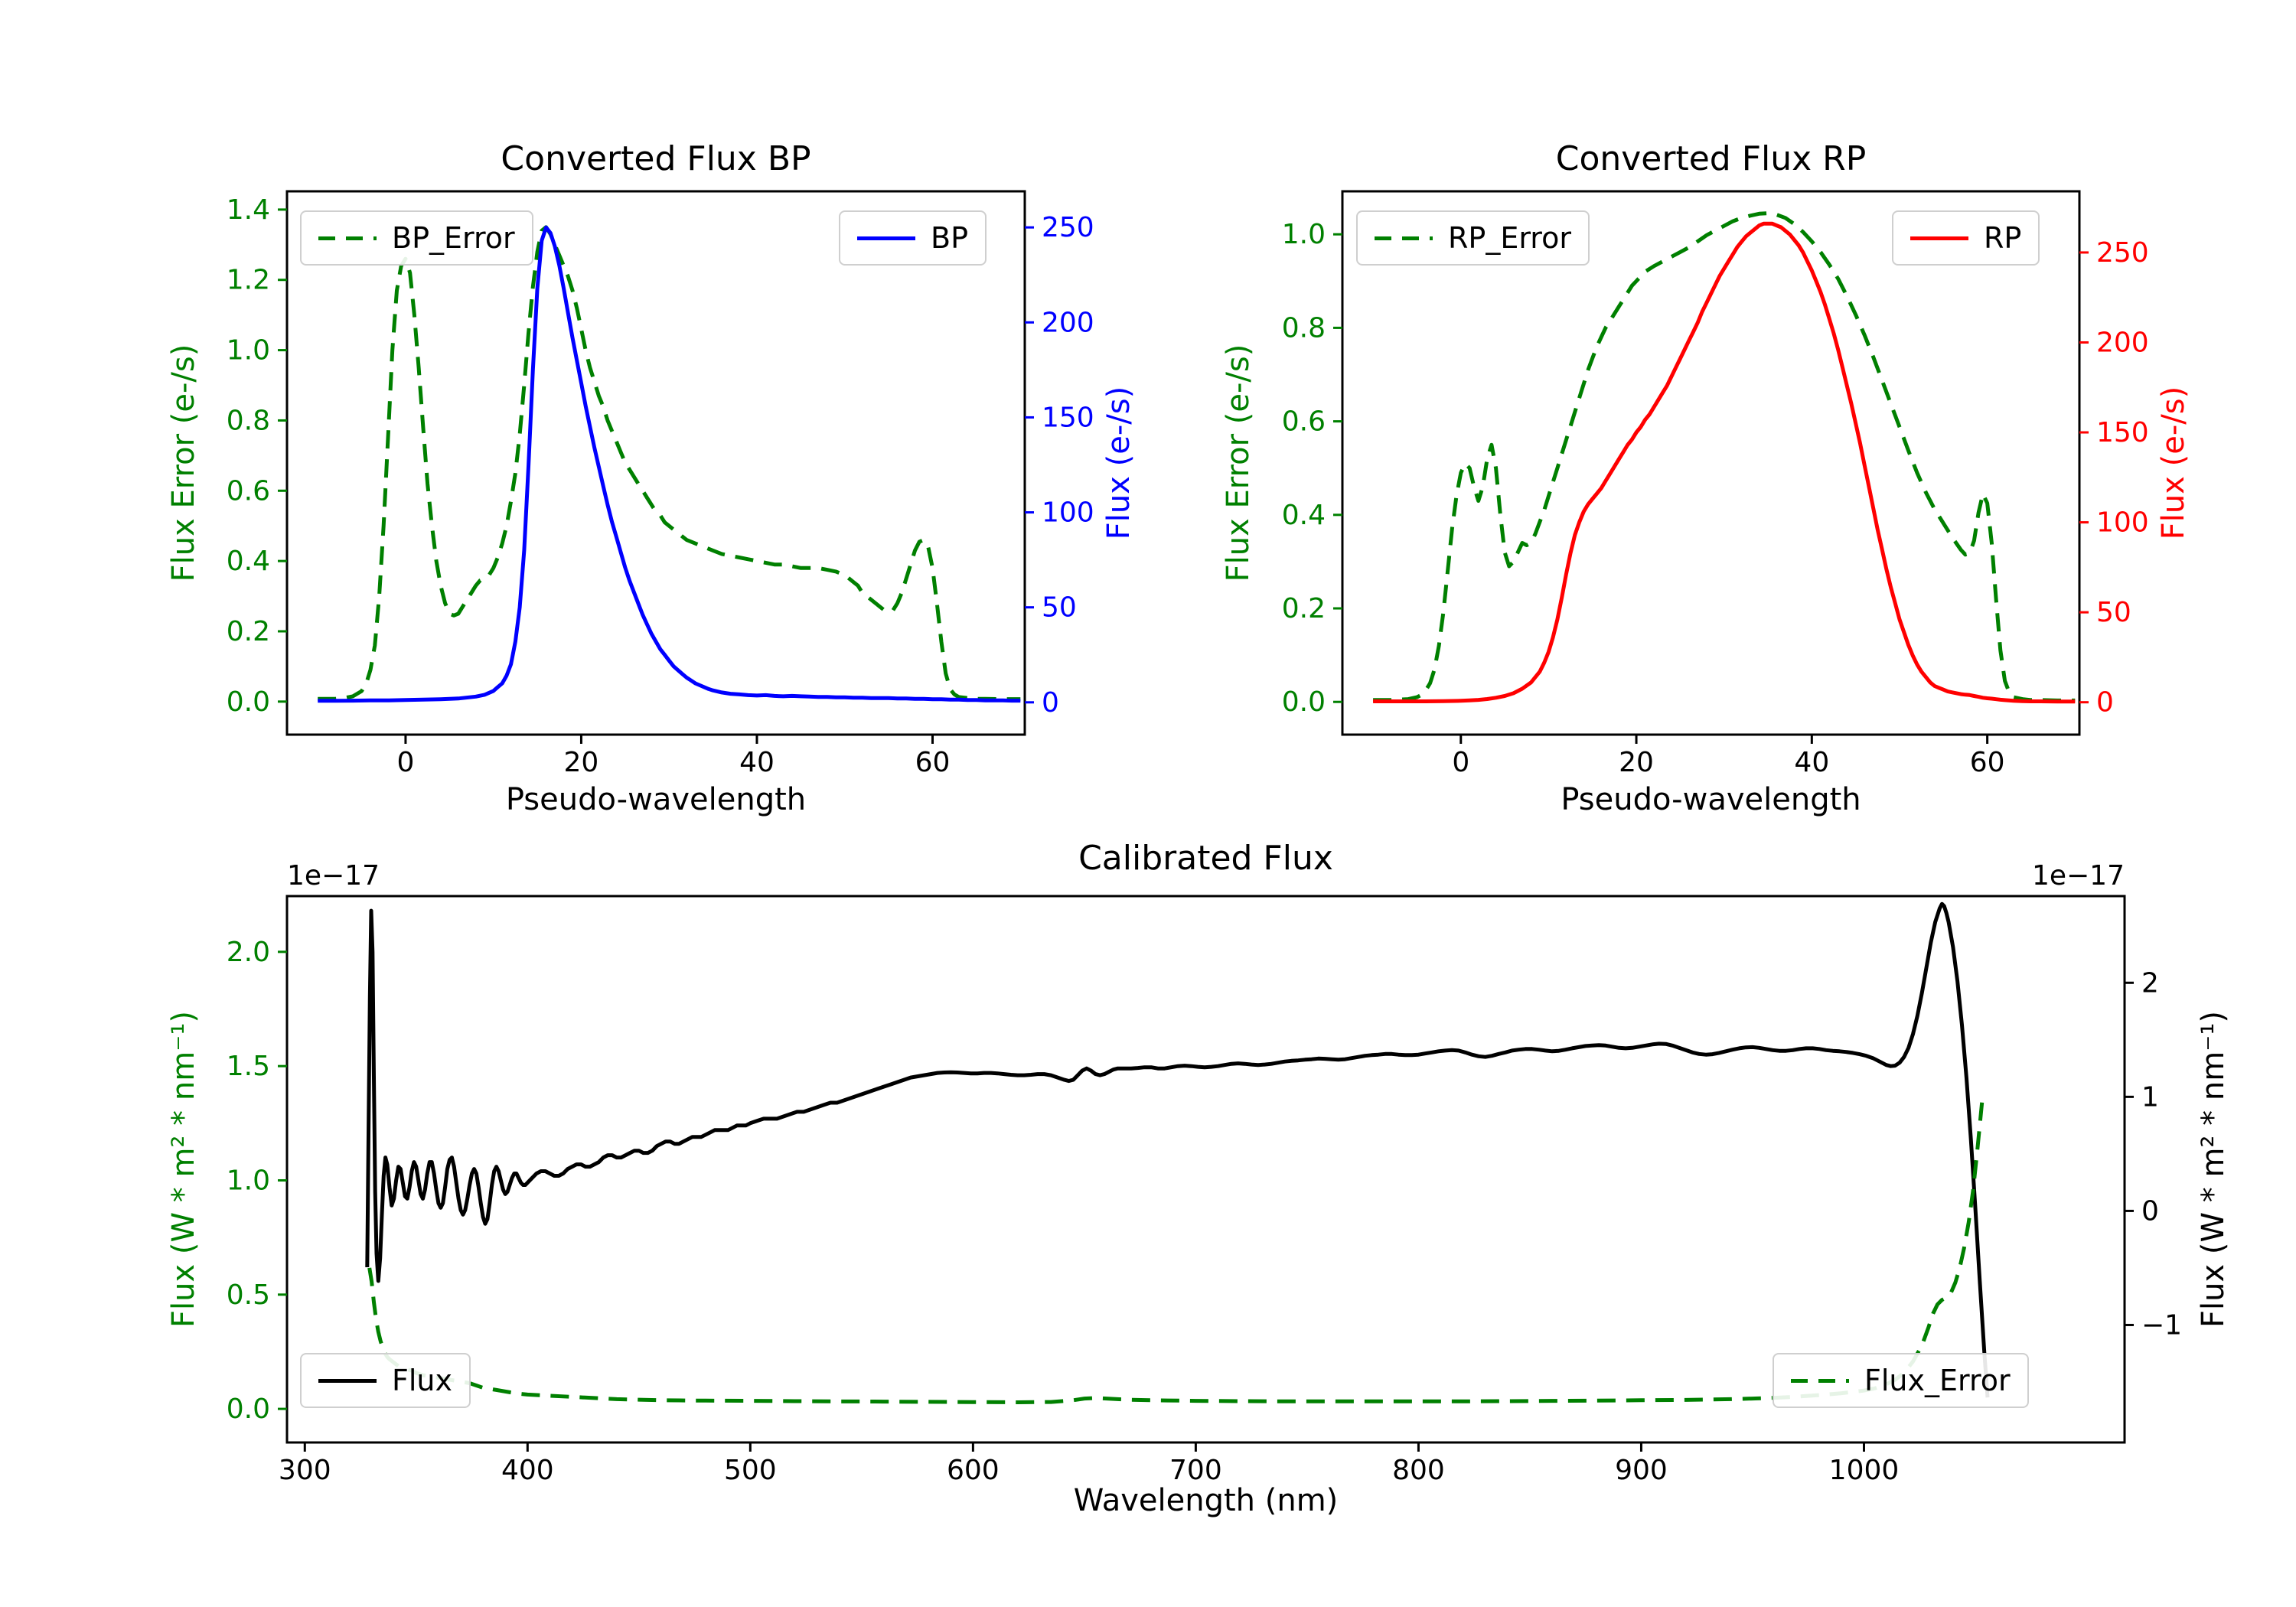 Image resolution: width=2296 pixels, height=1607 pixels. What do you see at coordinates (949, 238) in the screenshot?
I see `legend-bp-label: BP` at bounding box center [949, 238].